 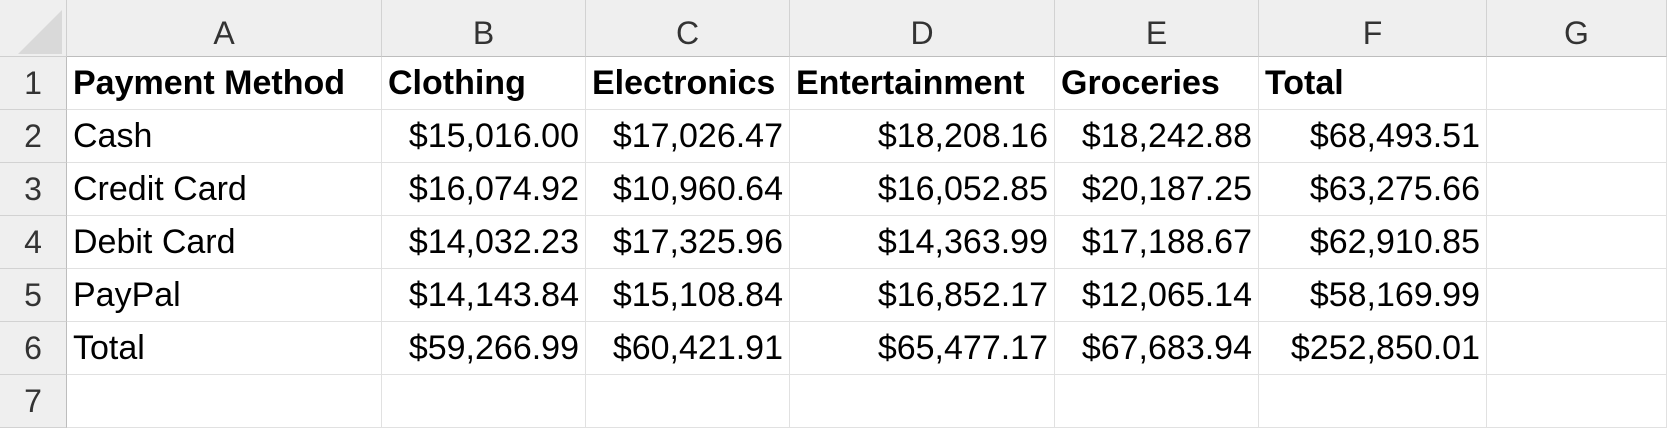 I want to click on value-cell: $16,052.85, so click(x=922, y=189).